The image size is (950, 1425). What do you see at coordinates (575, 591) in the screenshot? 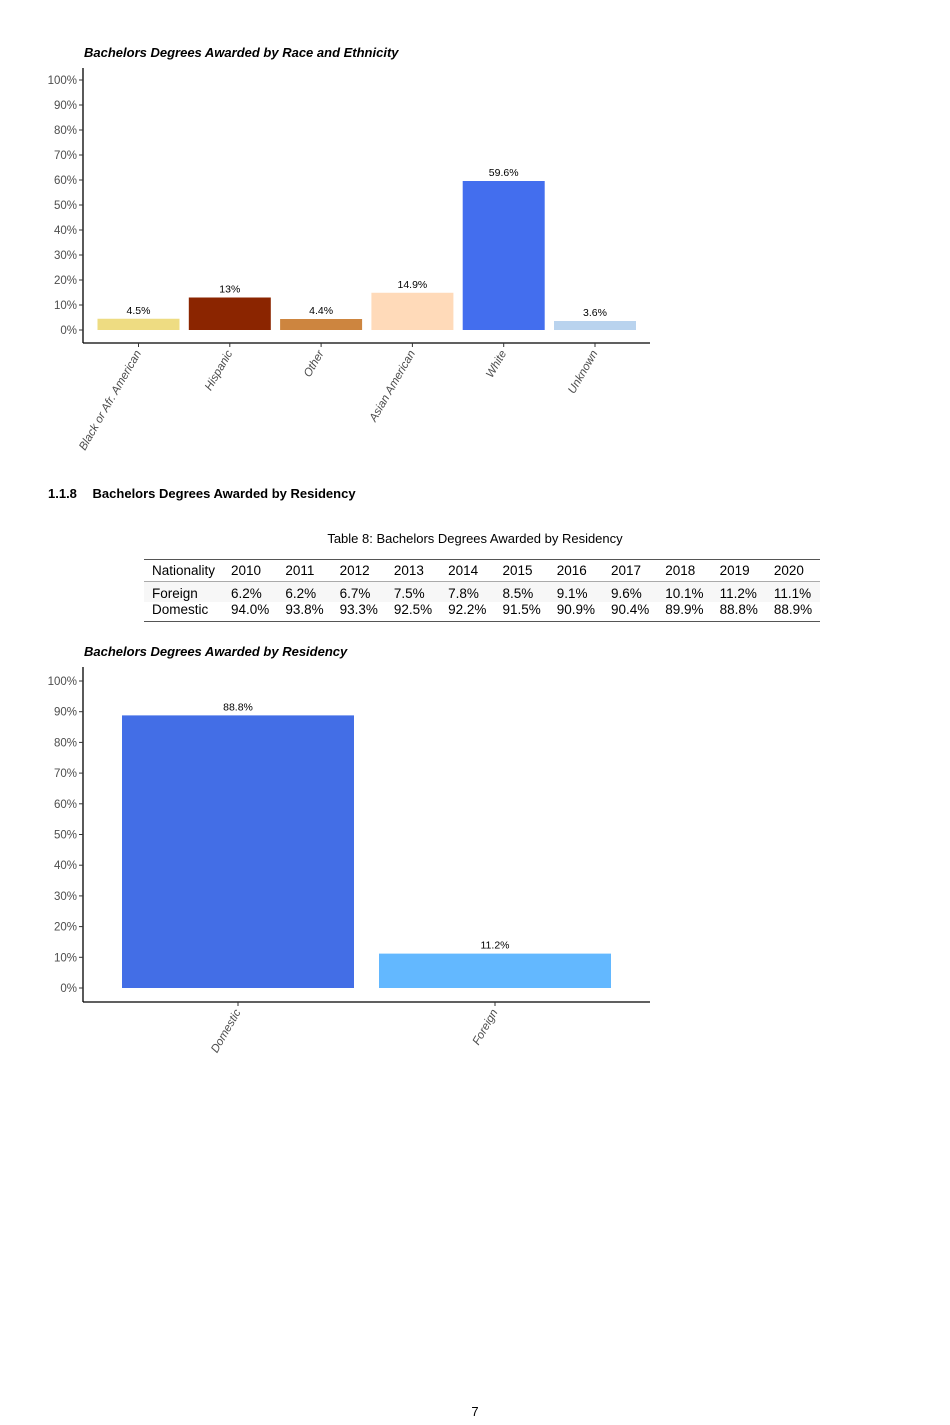
I see `table-cell: 9.1%` at bounding box center [575, 591].